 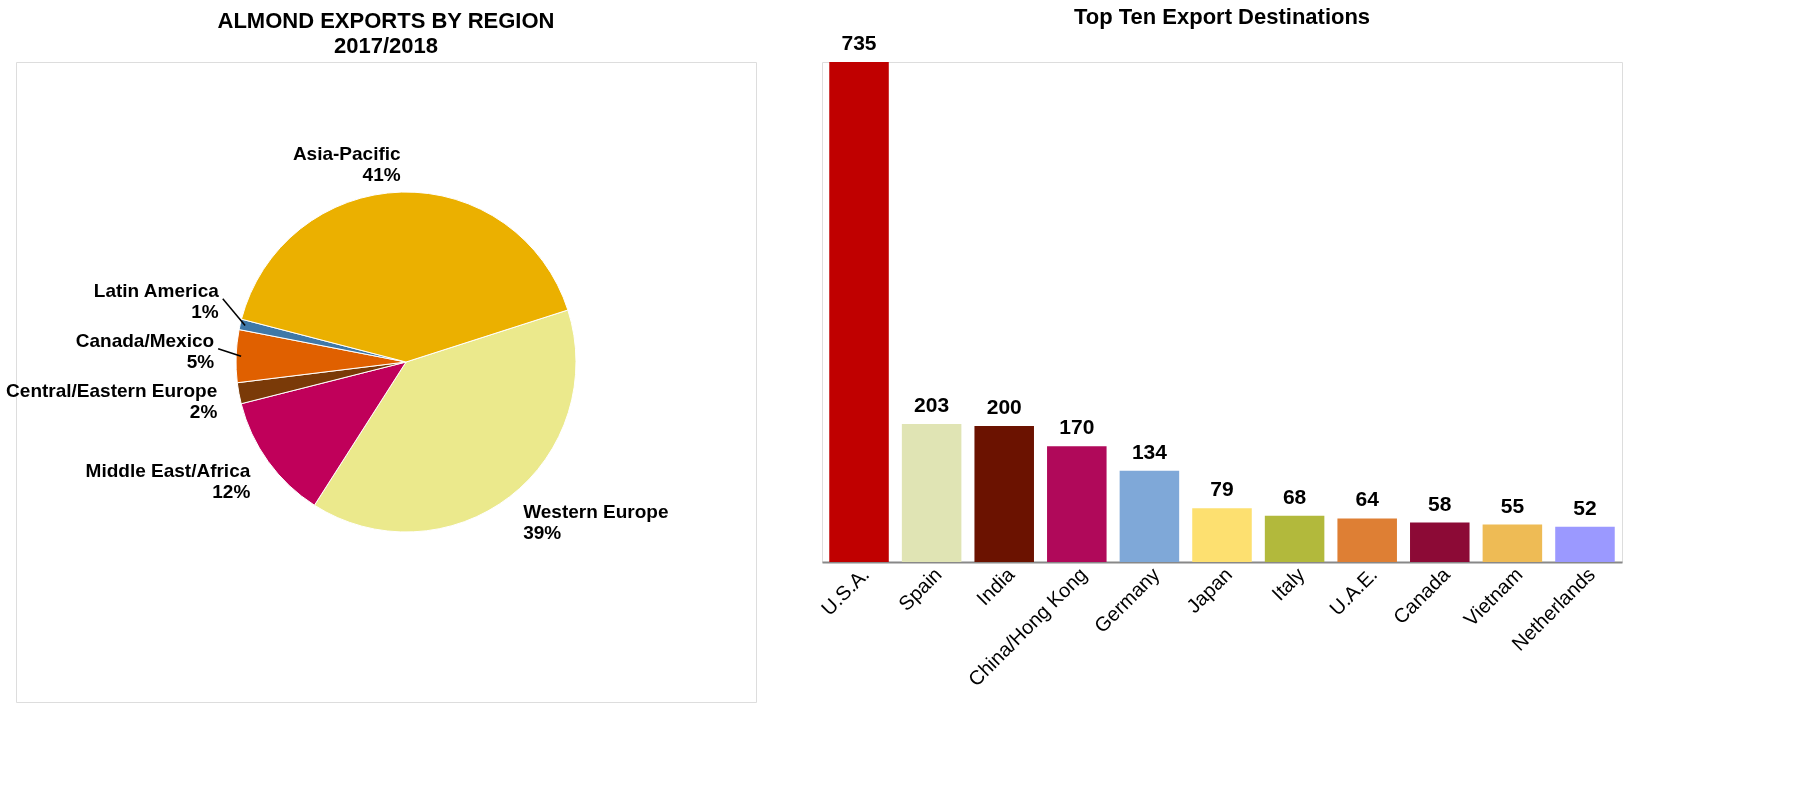 What do you see at coordinates (1440, 503) in the screenshot?
I see `data-label: 58` at bounding box center [1440, 503].